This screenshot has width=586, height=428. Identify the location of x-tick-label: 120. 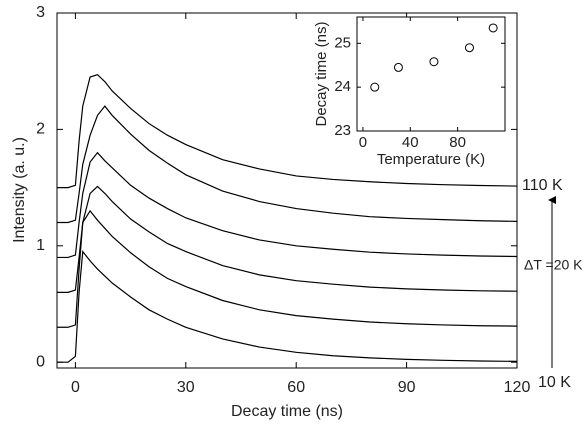
(517, 387).